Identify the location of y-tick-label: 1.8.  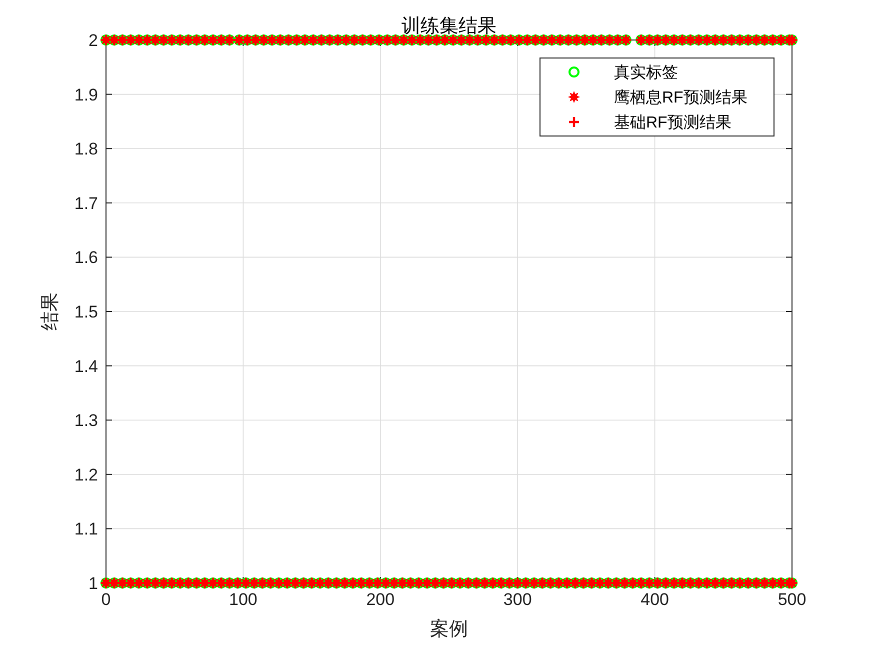
(86, 149).